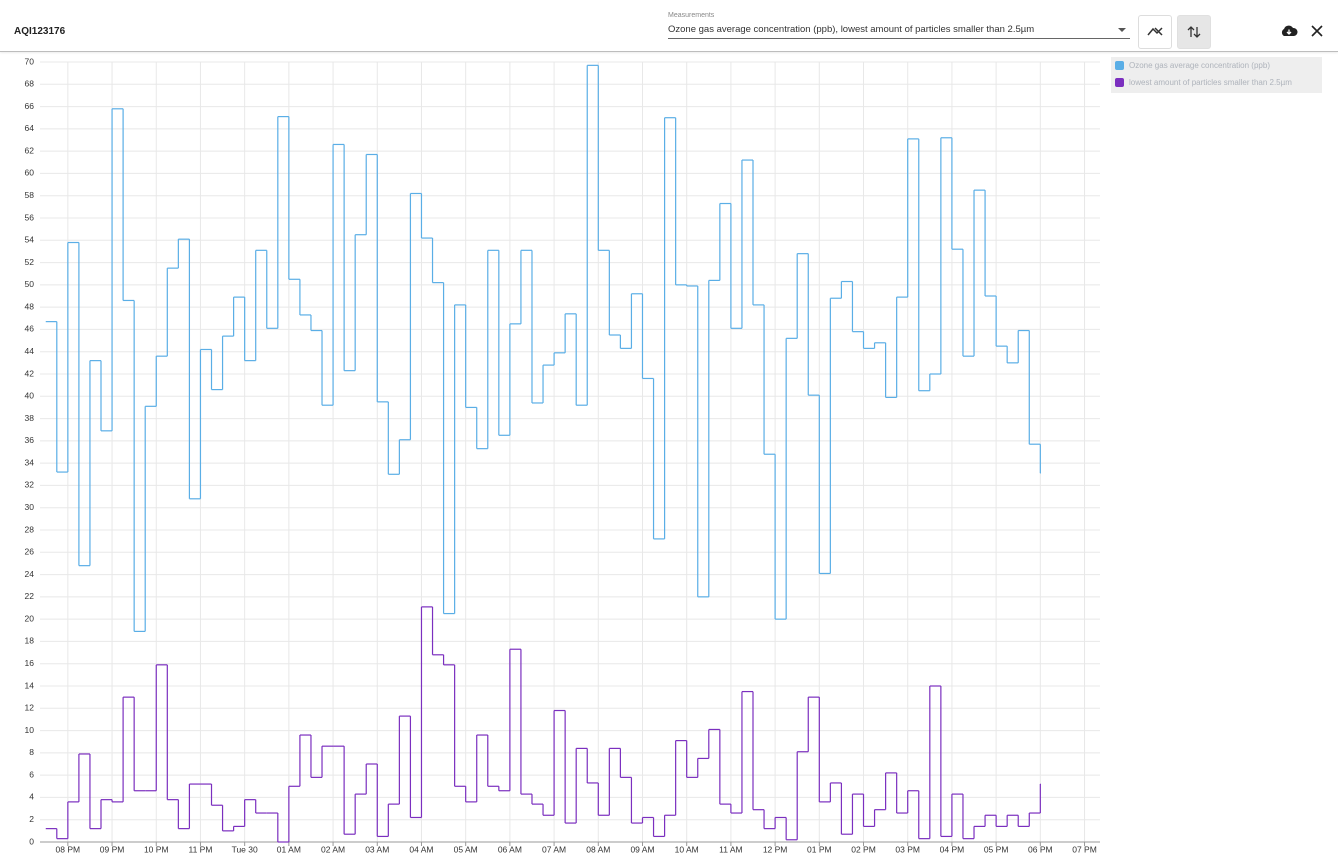 This screenshot has height=867, width=1338. Describe the element at coordinates (1040, 849) in the screenshot. I see `x-tick-label: 06 PM` at that location.